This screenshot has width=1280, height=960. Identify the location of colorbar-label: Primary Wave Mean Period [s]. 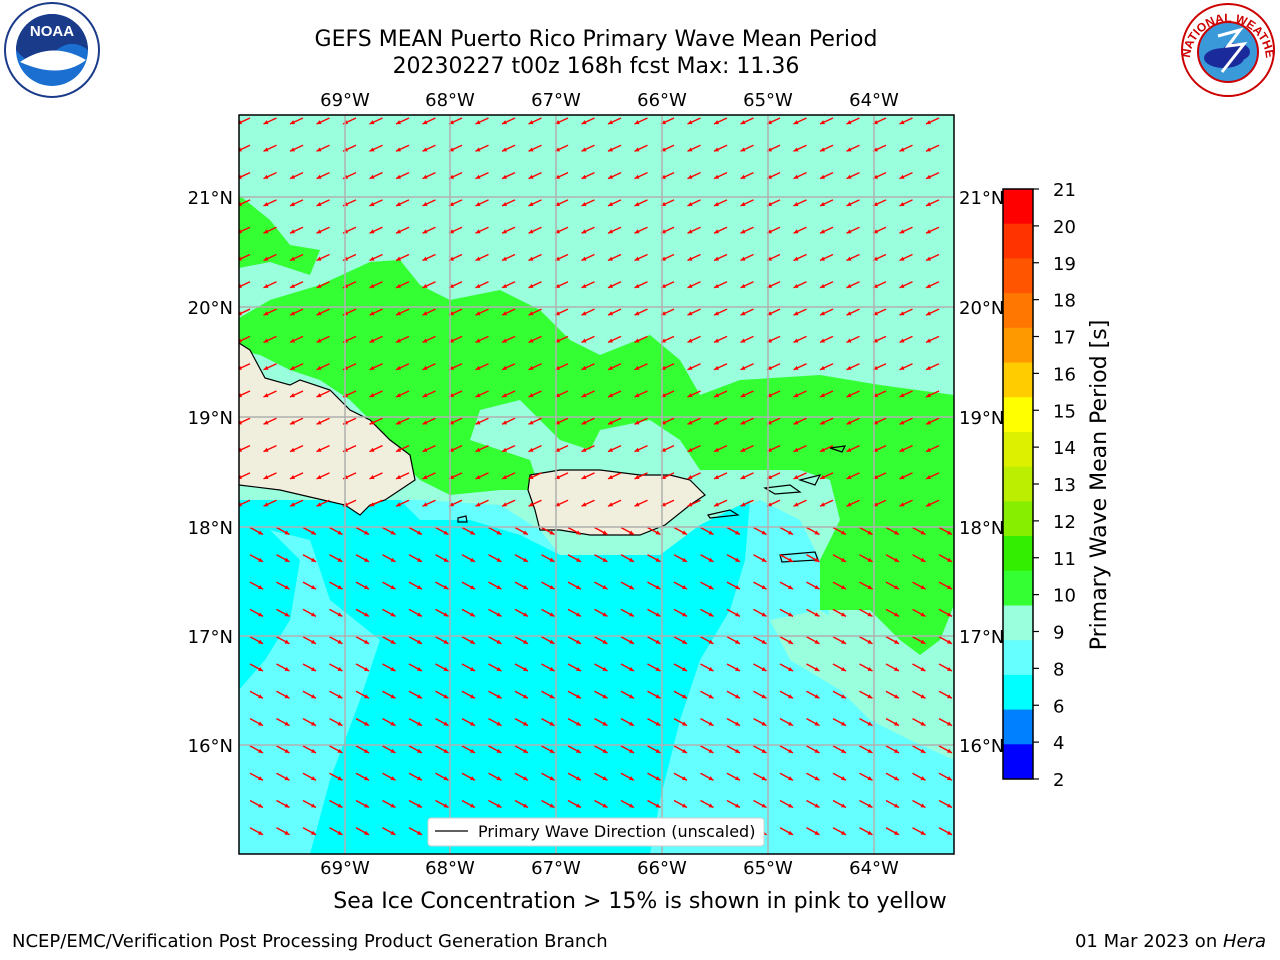
(1099, 485).